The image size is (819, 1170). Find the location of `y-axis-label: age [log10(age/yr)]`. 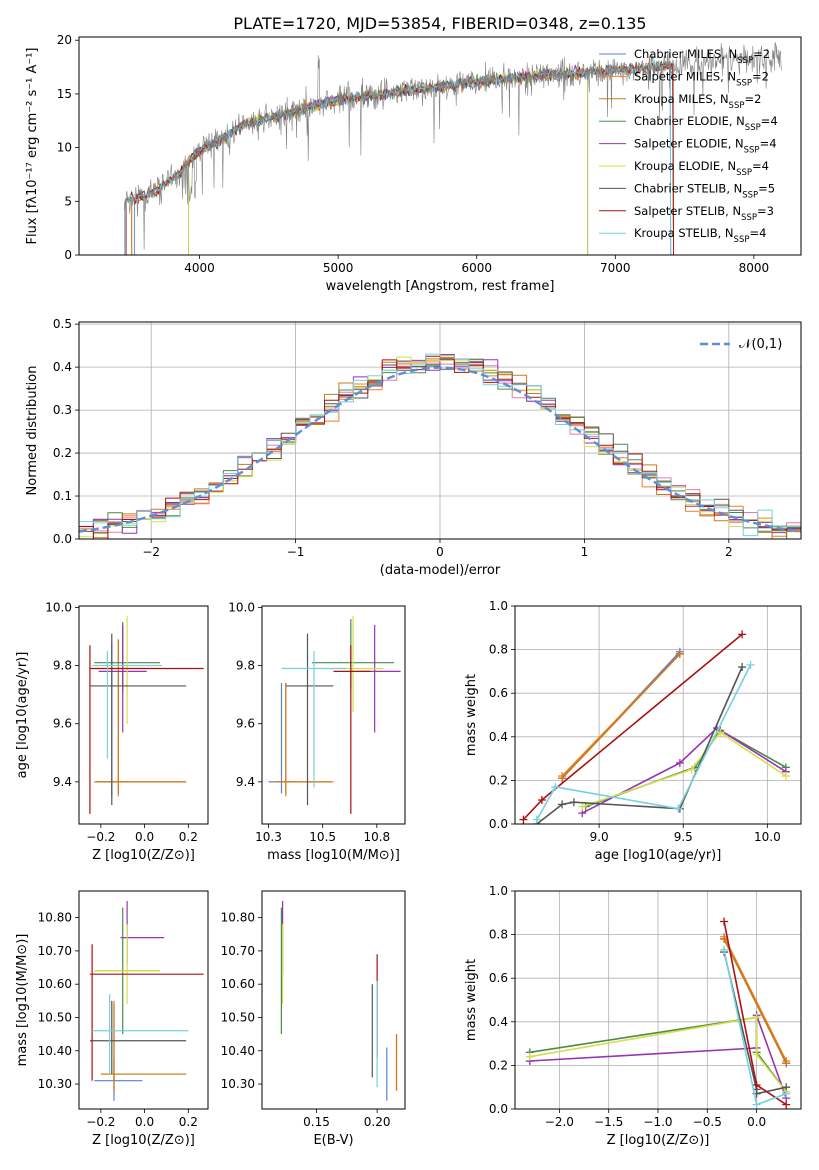

y-axis-label: age [log10(age/yr)] is located at coordinates (22, 715).